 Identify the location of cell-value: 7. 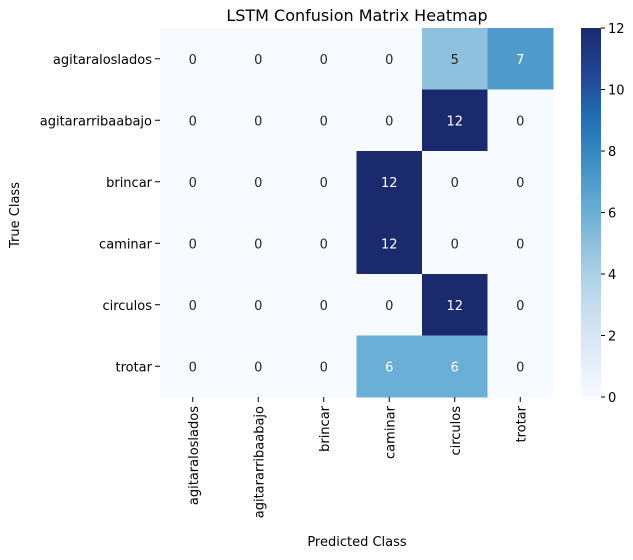
(520, 60).